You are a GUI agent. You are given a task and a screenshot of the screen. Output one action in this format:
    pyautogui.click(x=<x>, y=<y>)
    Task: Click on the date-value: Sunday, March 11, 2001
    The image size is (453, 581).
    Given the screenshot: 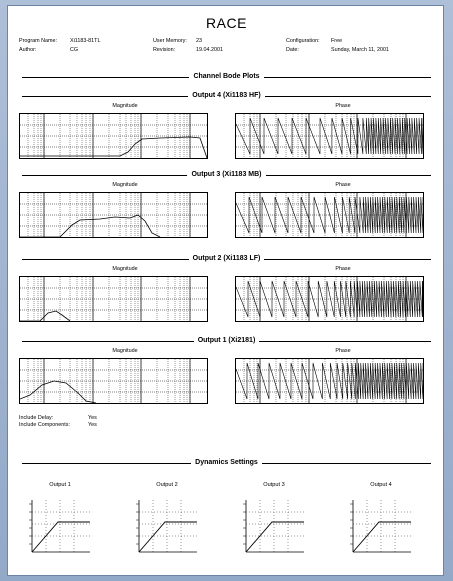 What is the action you would take?
    pyautogui.click(x=360, y=50)
    